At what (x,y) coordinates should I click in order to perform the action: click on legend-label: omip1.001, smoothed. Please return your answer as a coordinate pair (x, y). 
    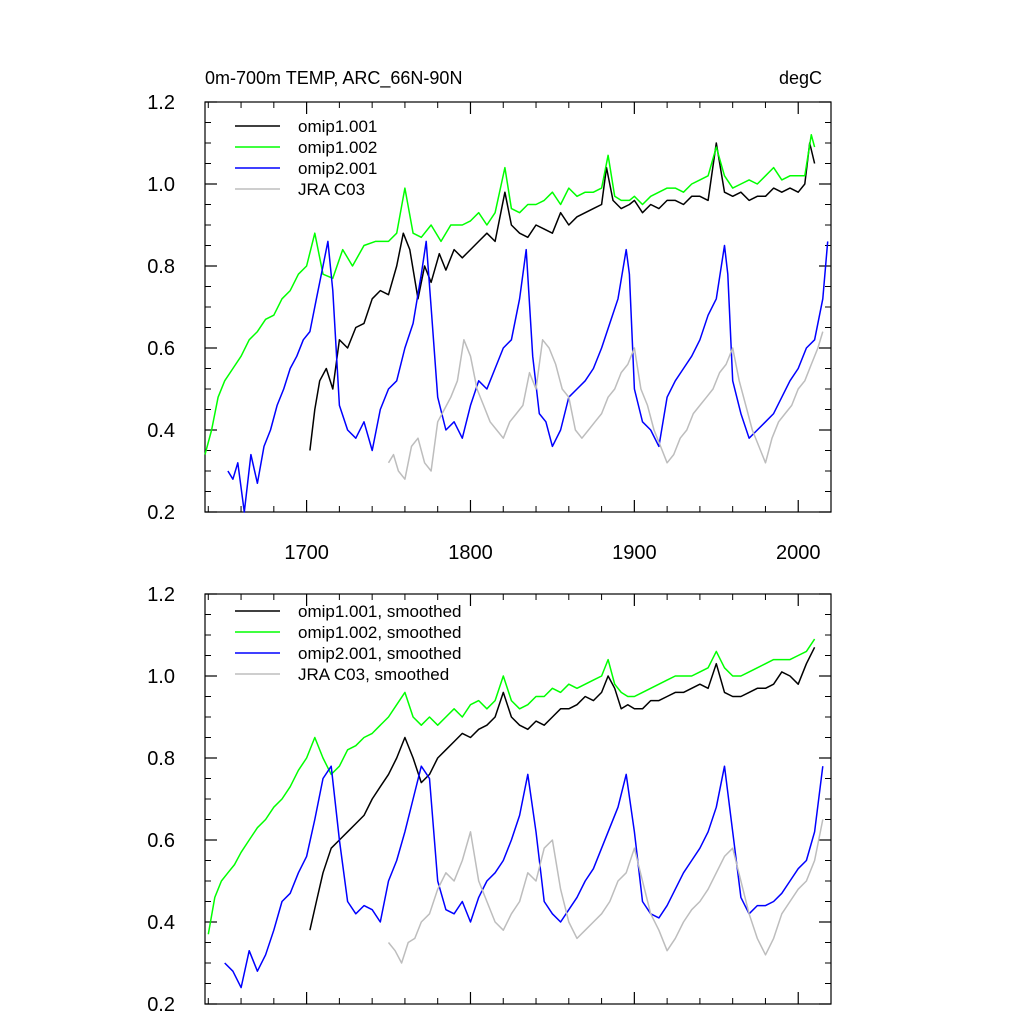
    Looking at the image, I should click on (380, 611).